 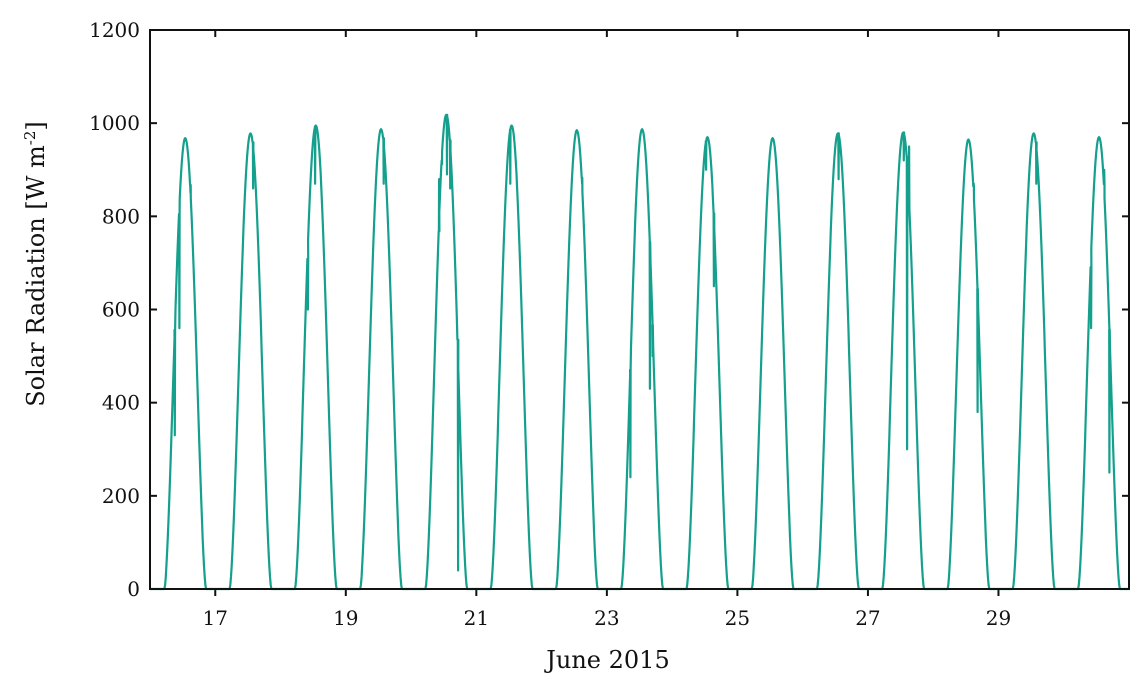 What do you see at coordinates (121, 496) in the screenshot?
I see `y-tick-label: 200` at bounding box center [121, 496].